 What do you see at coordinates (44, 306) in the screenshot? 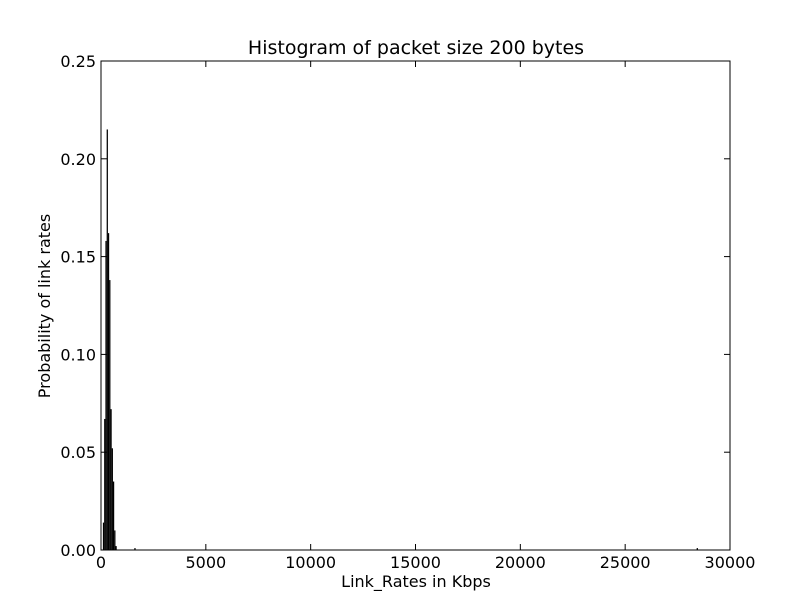
I see `y-axis-label: Probability of link rates` at bounding box center [44, 306].